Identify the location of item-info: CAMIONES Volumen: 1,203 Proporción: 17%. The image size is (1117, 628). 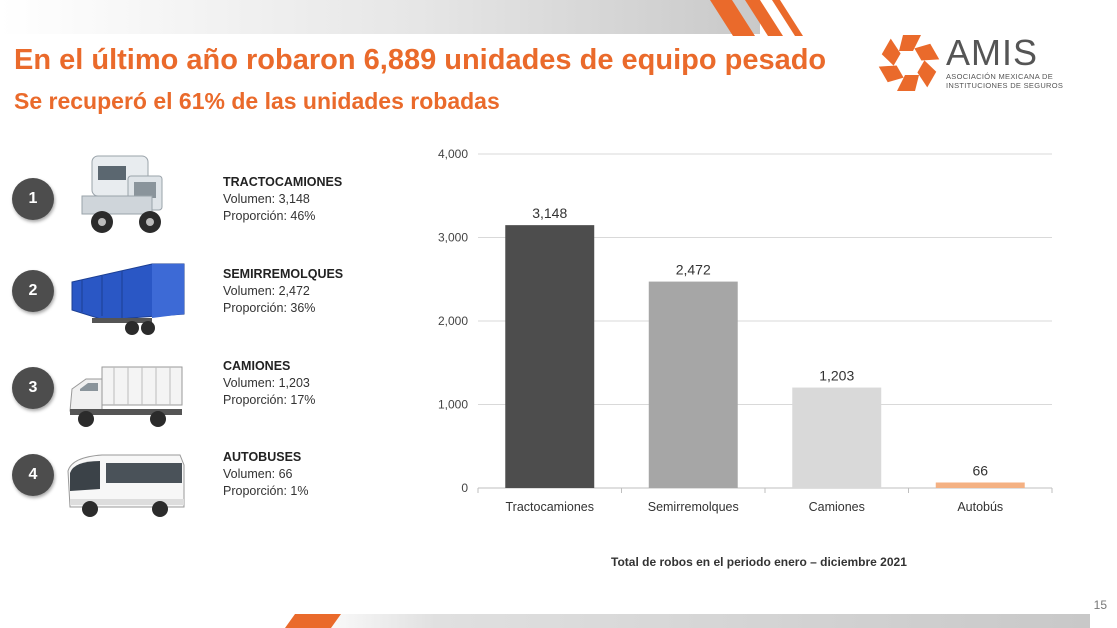
(269, 383).